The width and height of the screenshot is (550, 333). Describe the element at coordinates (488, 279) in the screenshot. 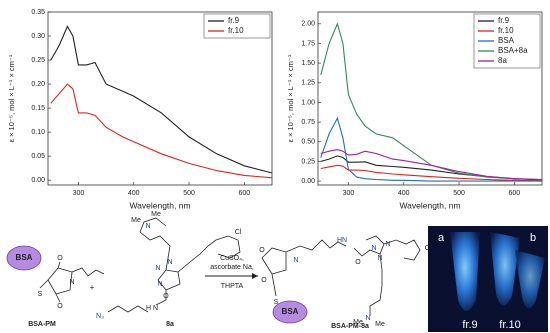

I see `photo: a b fr.9 fr.10` at that location.